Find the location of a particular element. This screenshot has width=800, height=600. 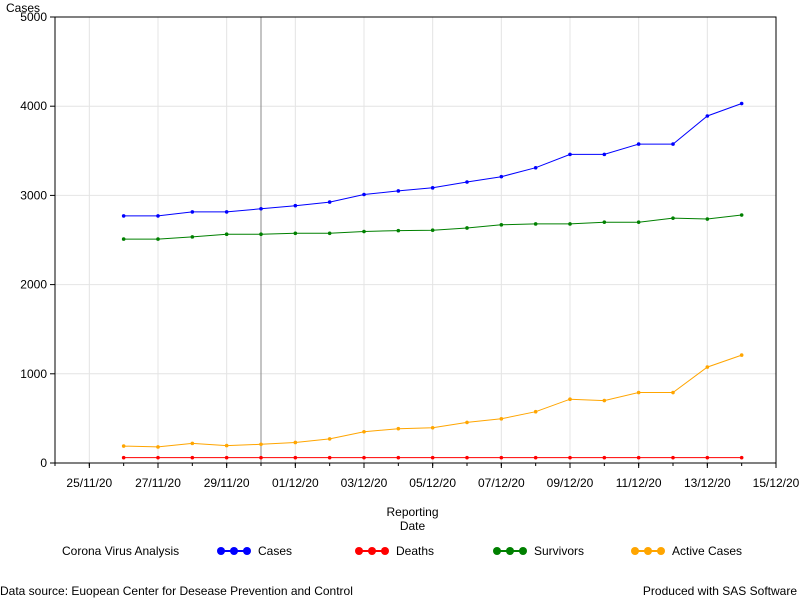

legend-swatch-survivors is located at coordinates (510, 551).